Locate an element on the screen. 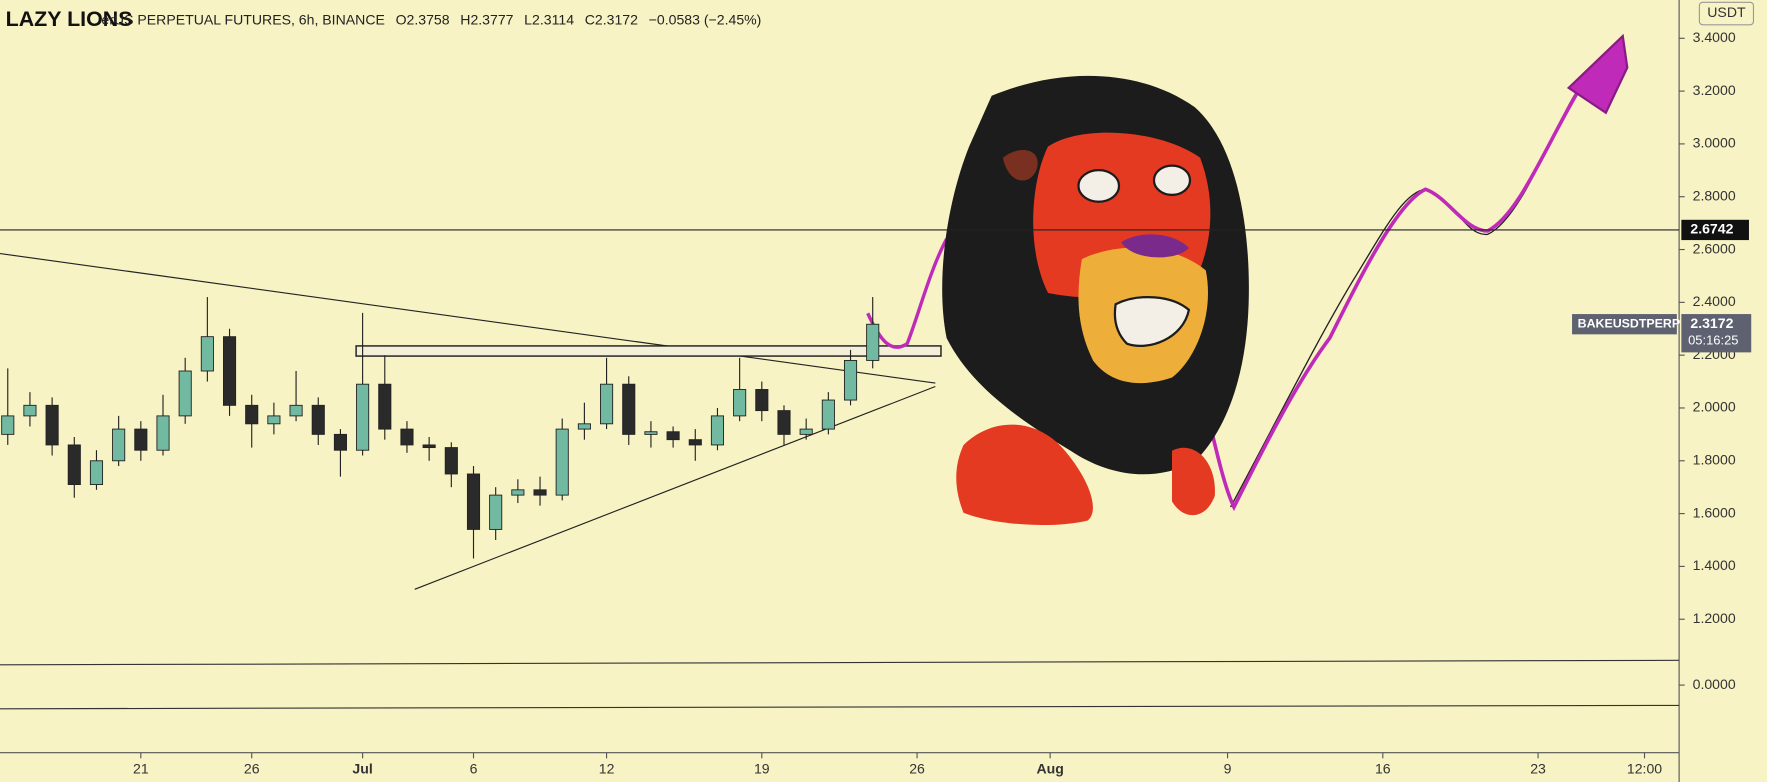  y-tick-label: 2.8000 is located at coordinates (1714, 195).